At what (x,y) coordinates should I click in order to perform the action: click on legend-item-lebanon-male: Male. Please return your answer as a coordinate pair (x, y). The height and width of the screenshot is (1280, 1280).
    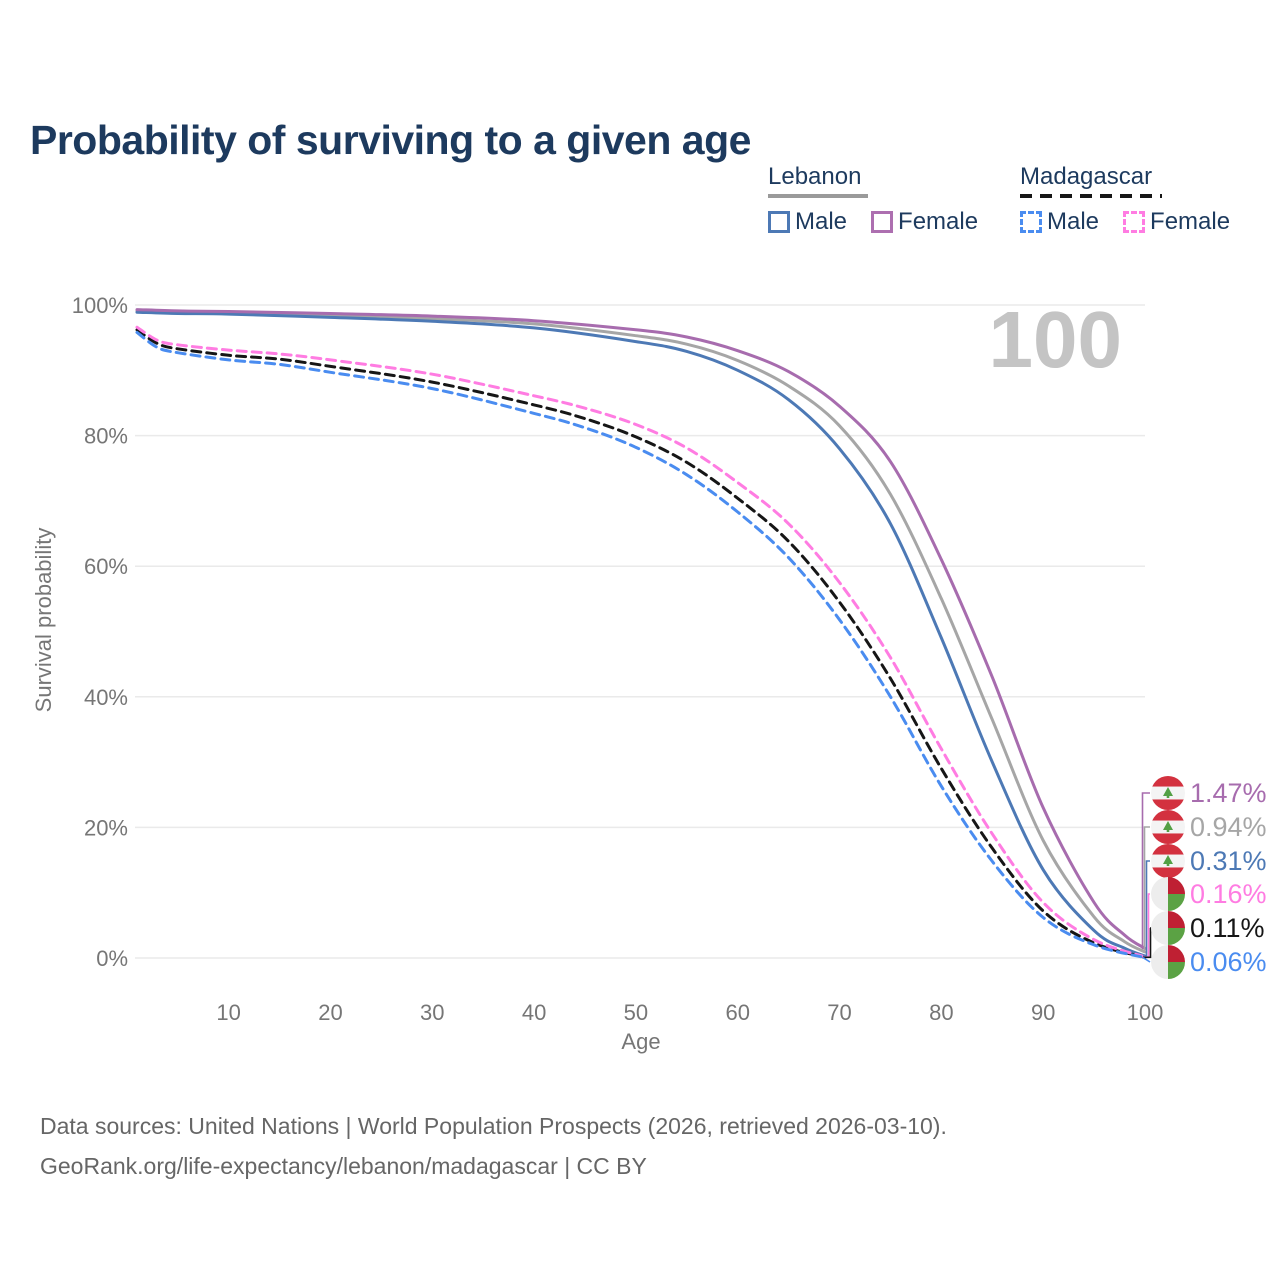
    Looking at the image, I should click on (807, 222).